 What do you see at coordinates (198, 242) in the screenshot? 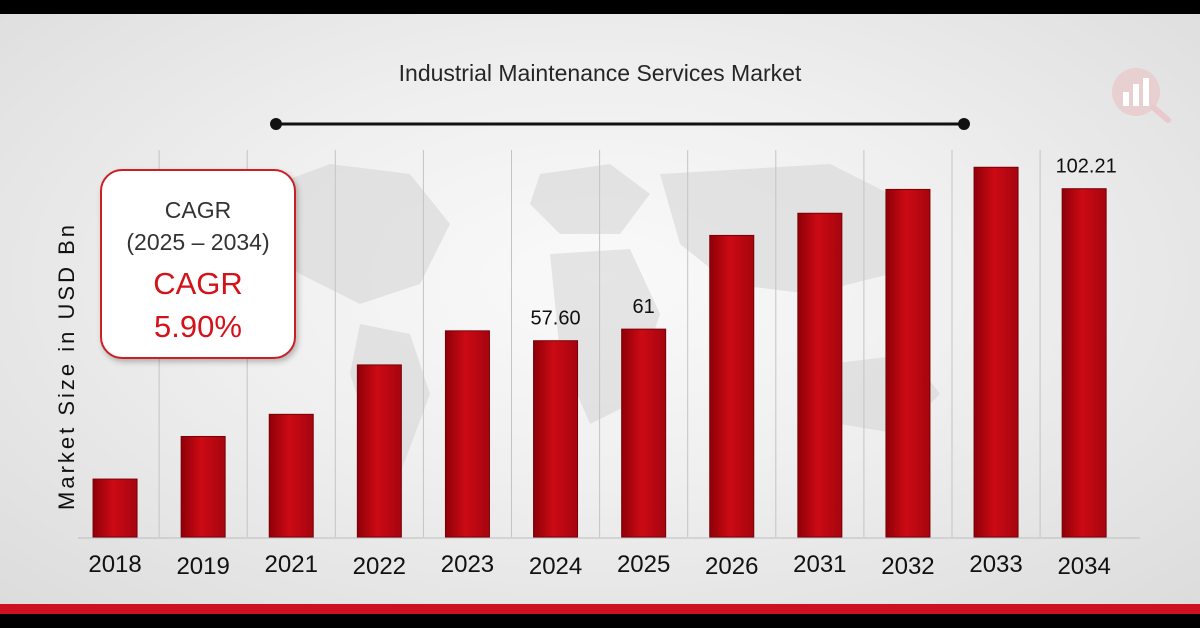
I see `cagr-period: (2025 – 2034)` at bounding box center [198, 242].